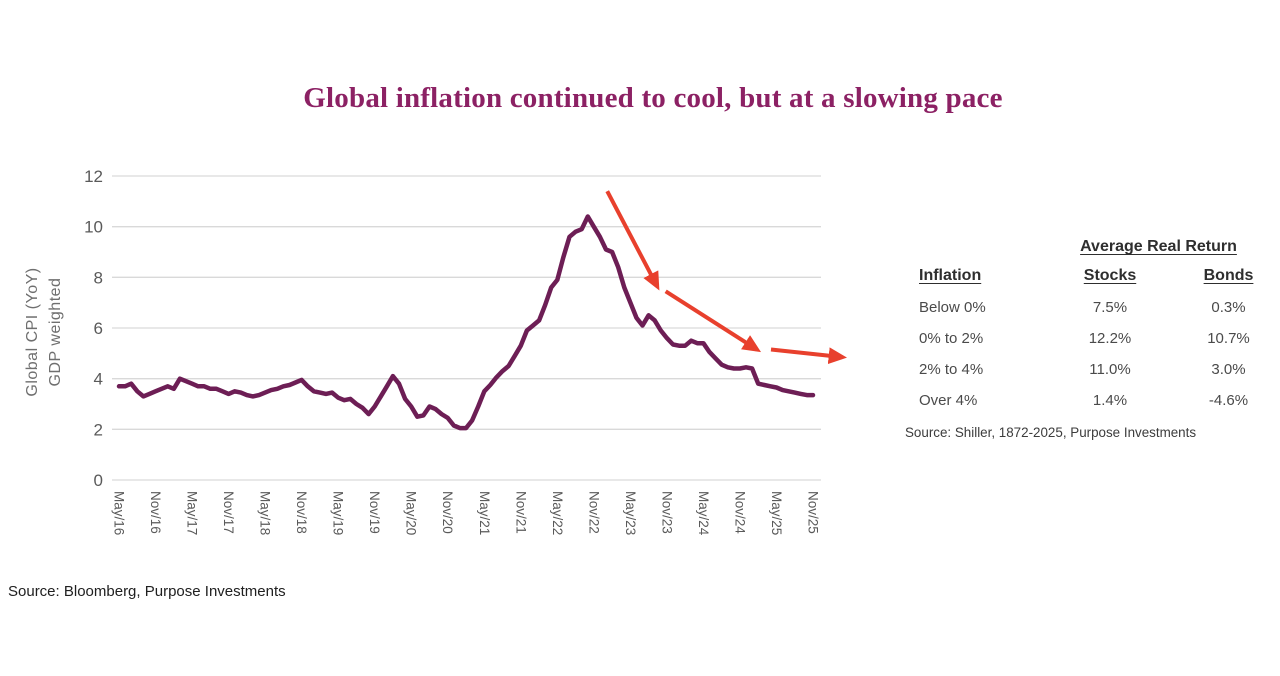  Describe the element at coordinates (1091, 407) in the screenshot. I see `table-row: Over 4% 1.4% -4.6%` at that location.